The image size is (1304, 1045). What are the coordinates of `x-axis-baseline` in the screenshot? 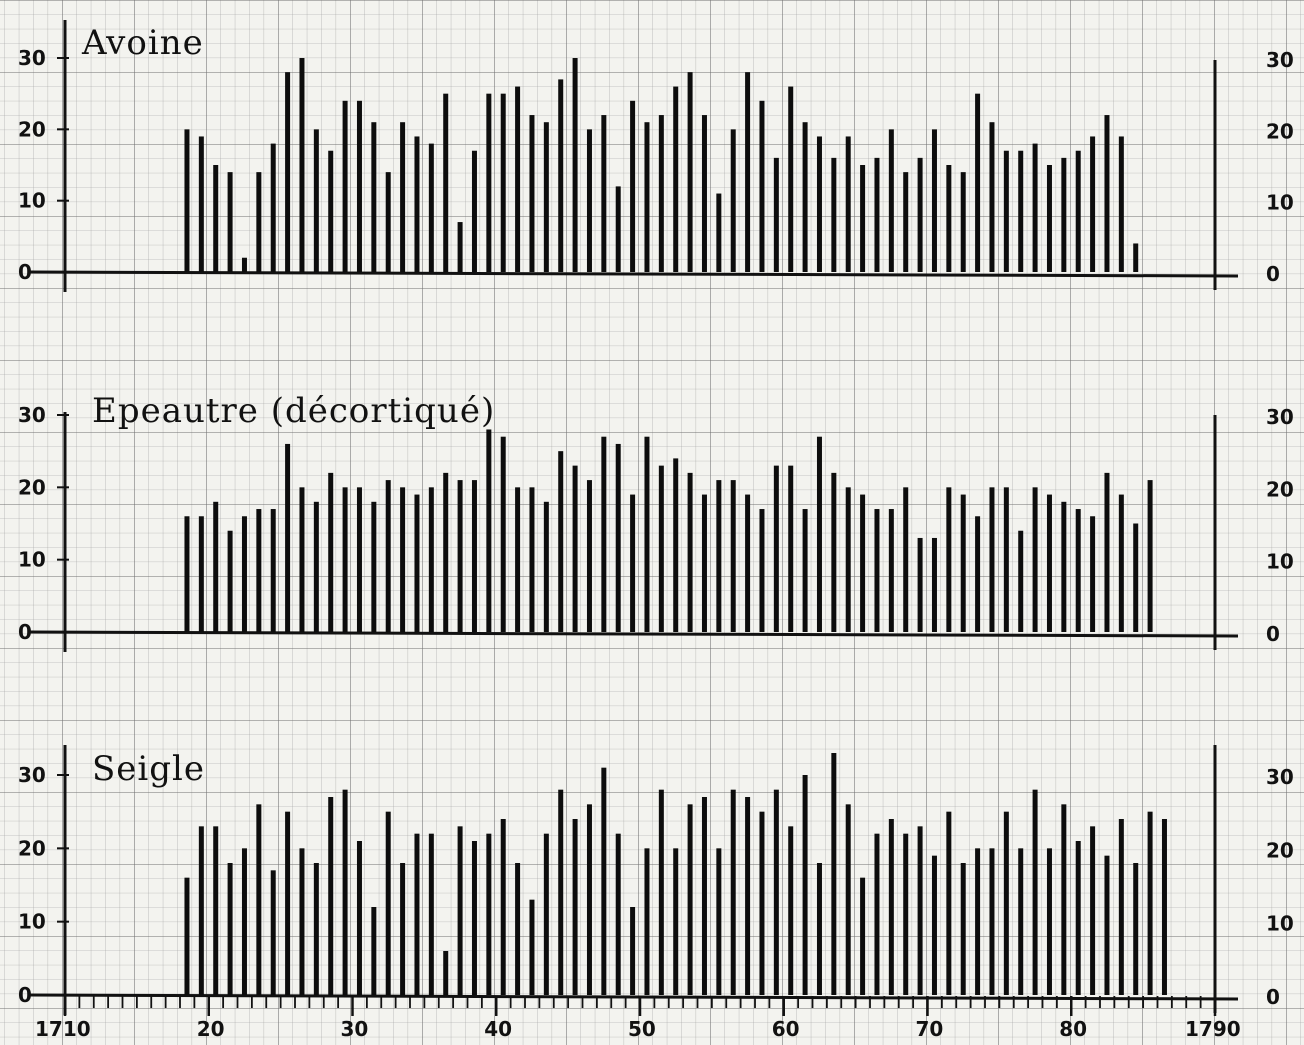 It's located at (634, 997).